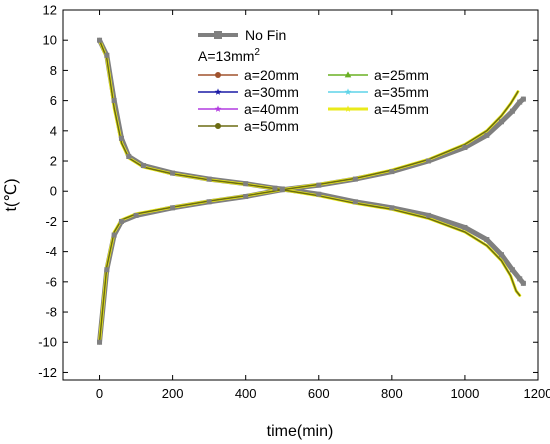  What do you see at coordinates (271, 109) in the screenshot?
I see `legend-label-a-40mm: a=40mm` at bounding box center [271, 109].